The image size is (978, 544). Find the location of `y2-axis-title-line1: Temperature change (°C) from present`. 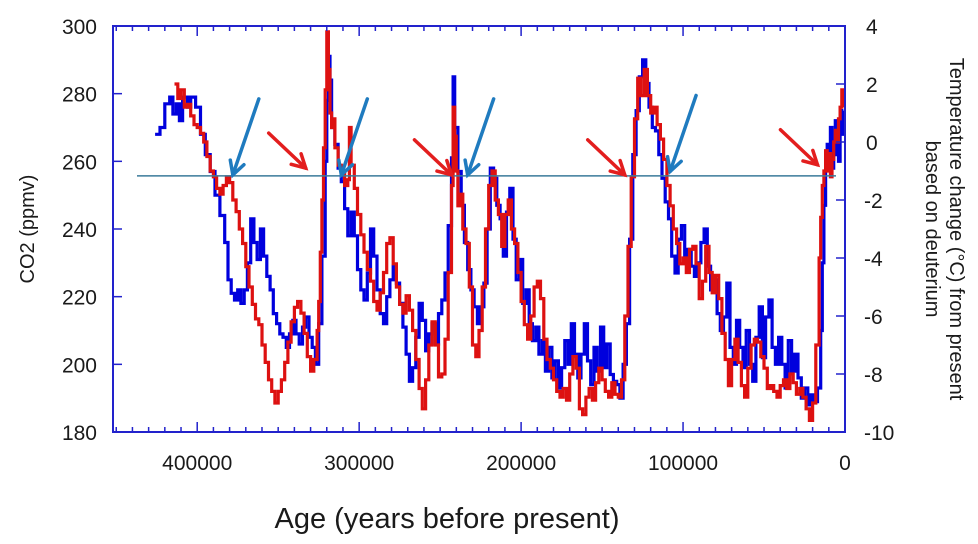

y2-axis-title-line1: Temperature change (°C) from present is located at coordinates (956, 229).